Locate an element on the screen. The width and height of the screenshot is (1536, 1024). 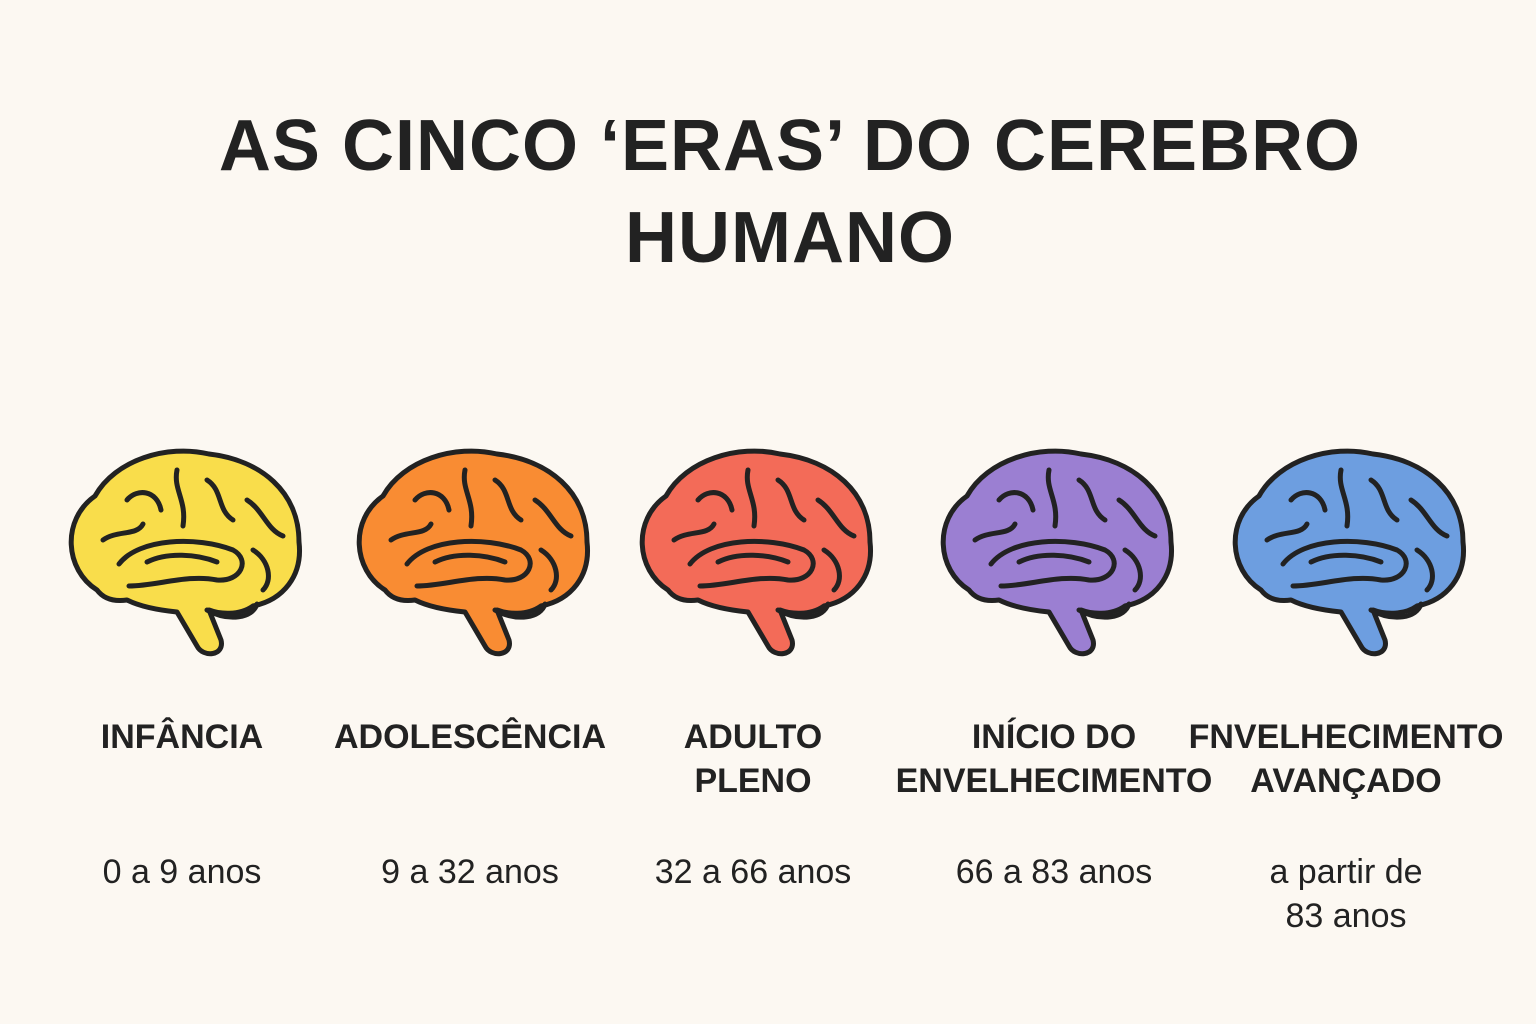
era-range: 0 a 9 anos is located at coordinates (182, 872).